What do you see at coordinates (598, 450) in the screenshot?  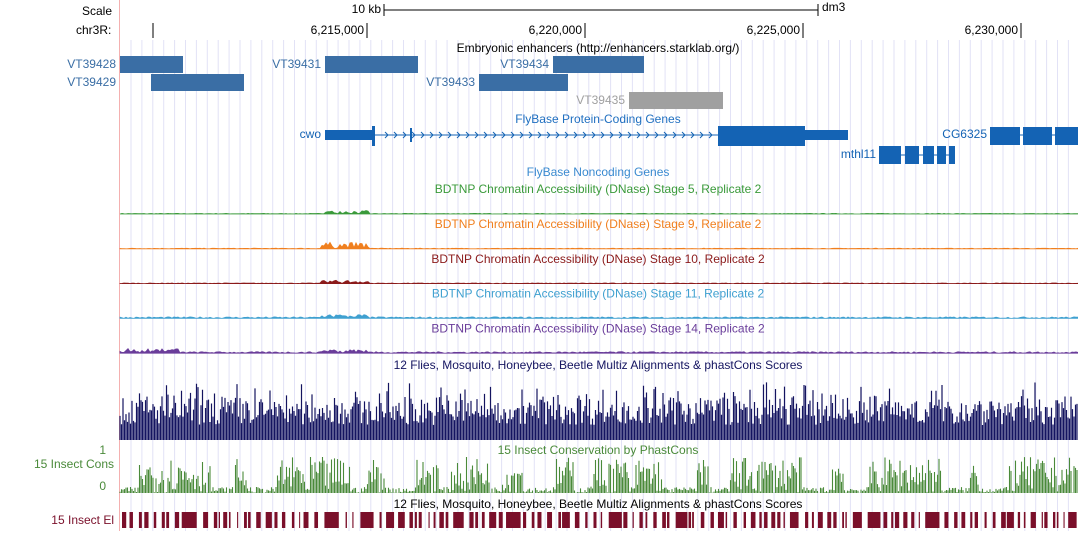 I see `track-title: 15 Insect Conservation by PhastCons` at bounding box center [598, 450].